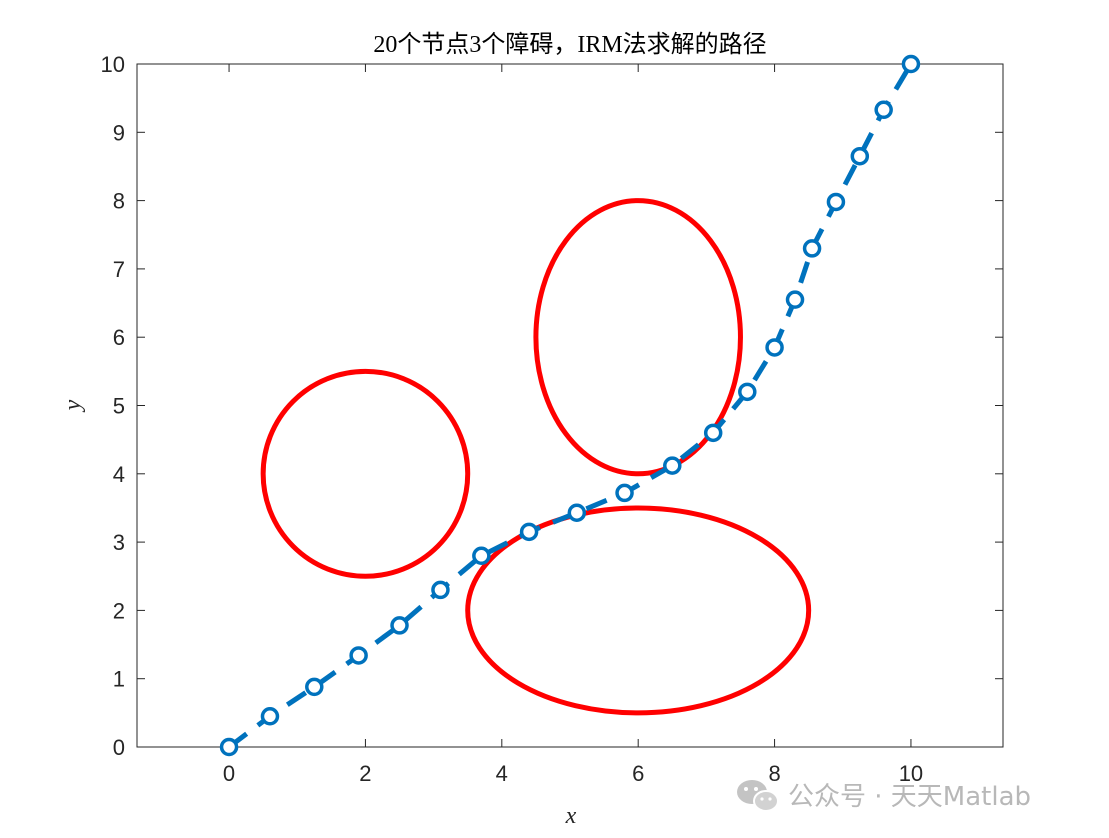 The width and height of the screenshot is (1109, 838). I want to click on y-tick-label: 10, so click(113, 64).